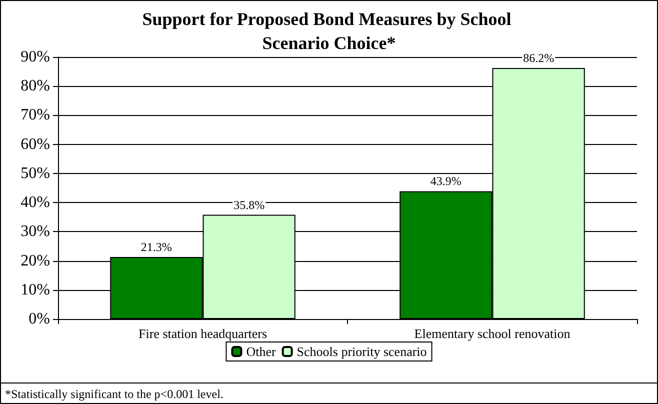  I want to click on data-label: 43.9%, so click(446, 181).